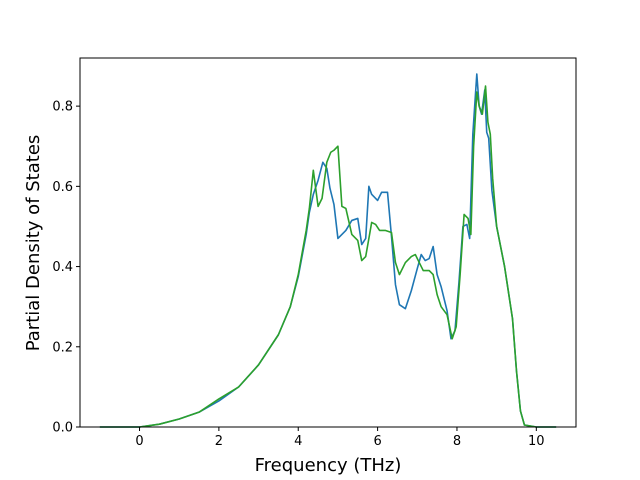 The width and height of the screenshot is (640, 480). Describe the element at coordinates (298, 441) in the screenshot. I see `x-tick-label: 4` at that location.